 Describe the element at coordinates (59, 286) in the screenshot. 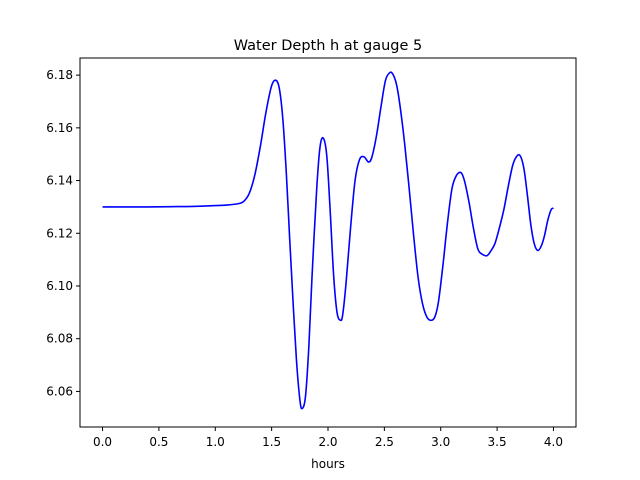

I see `y-tick-label: 6.10` at that location.